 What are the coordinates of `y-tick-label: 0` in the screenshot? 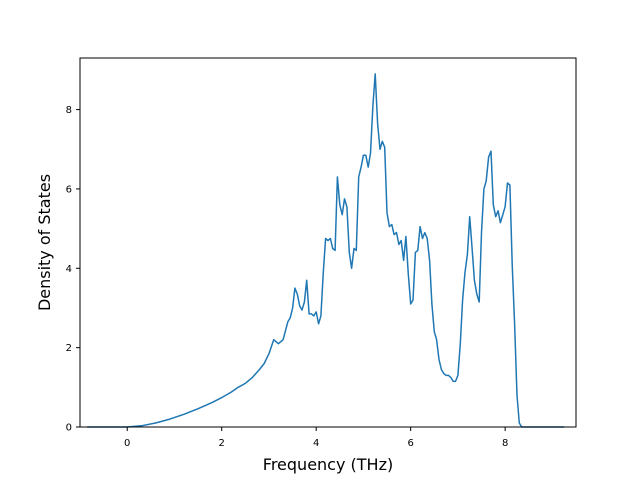 It's located at (69, 428).